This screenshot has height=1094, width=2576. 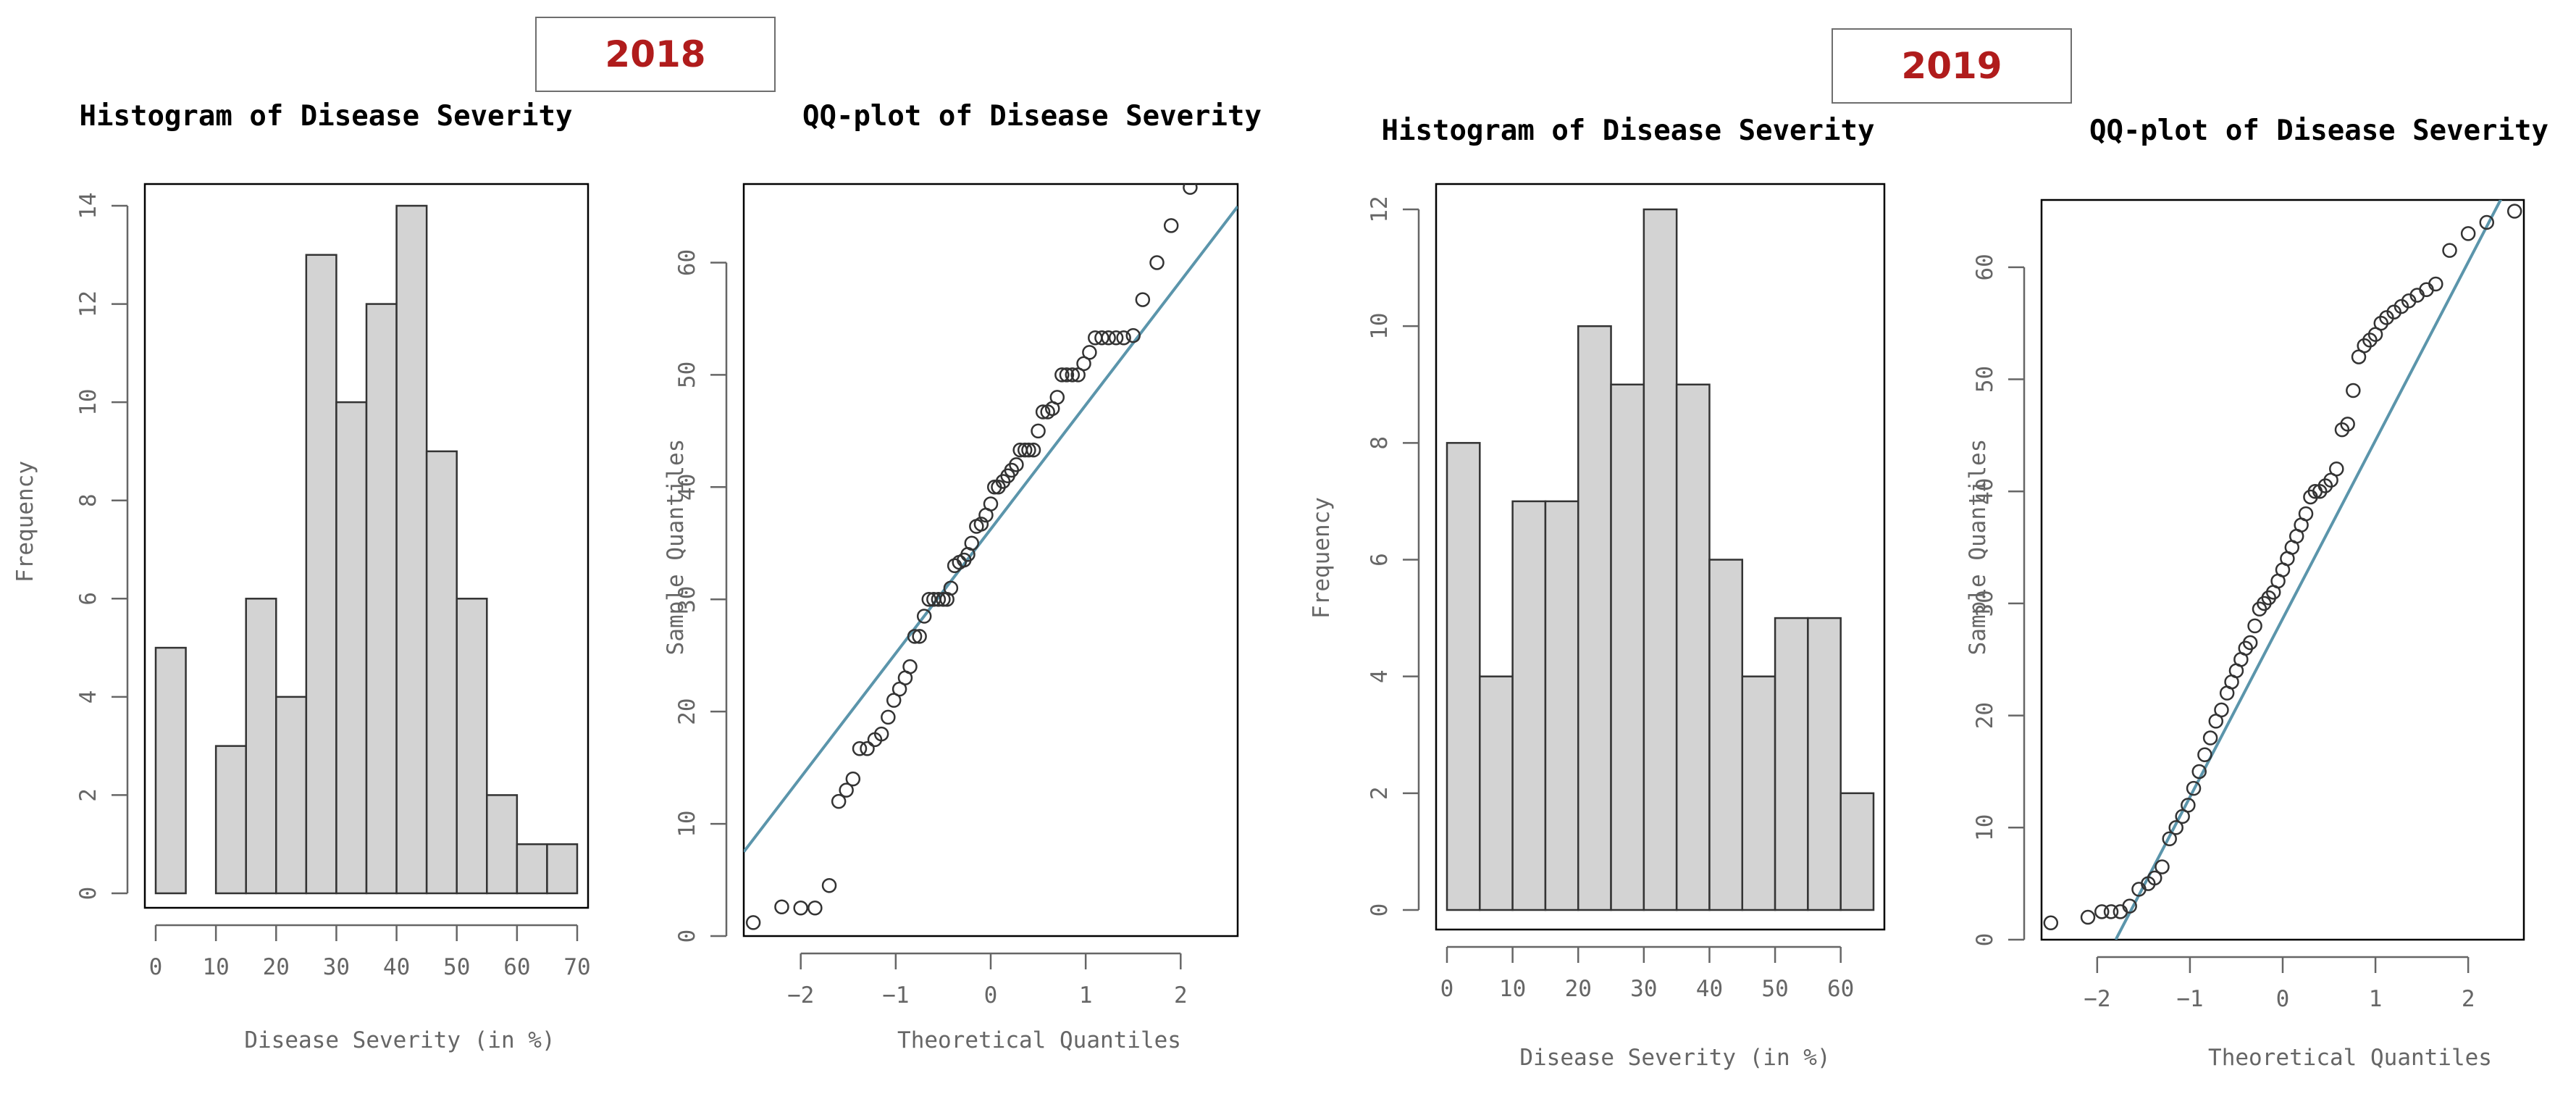 I want to click on y-axis-label: Sample Quantiles, so click(x=676, y=547).